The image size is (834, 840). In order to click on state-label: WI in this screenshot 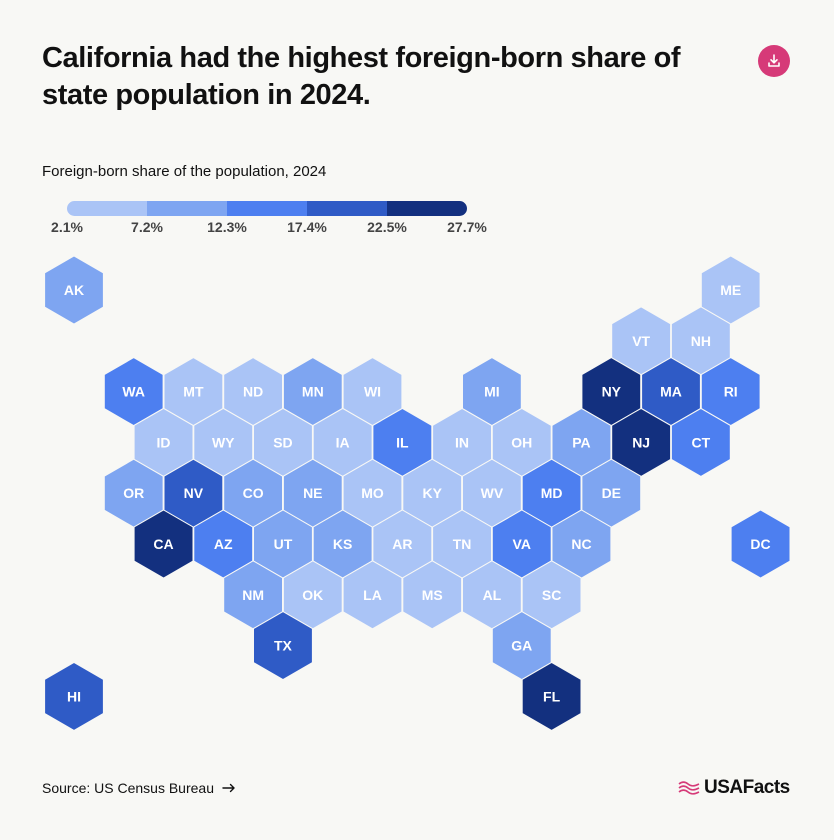, I will do `click(372, 392)`.